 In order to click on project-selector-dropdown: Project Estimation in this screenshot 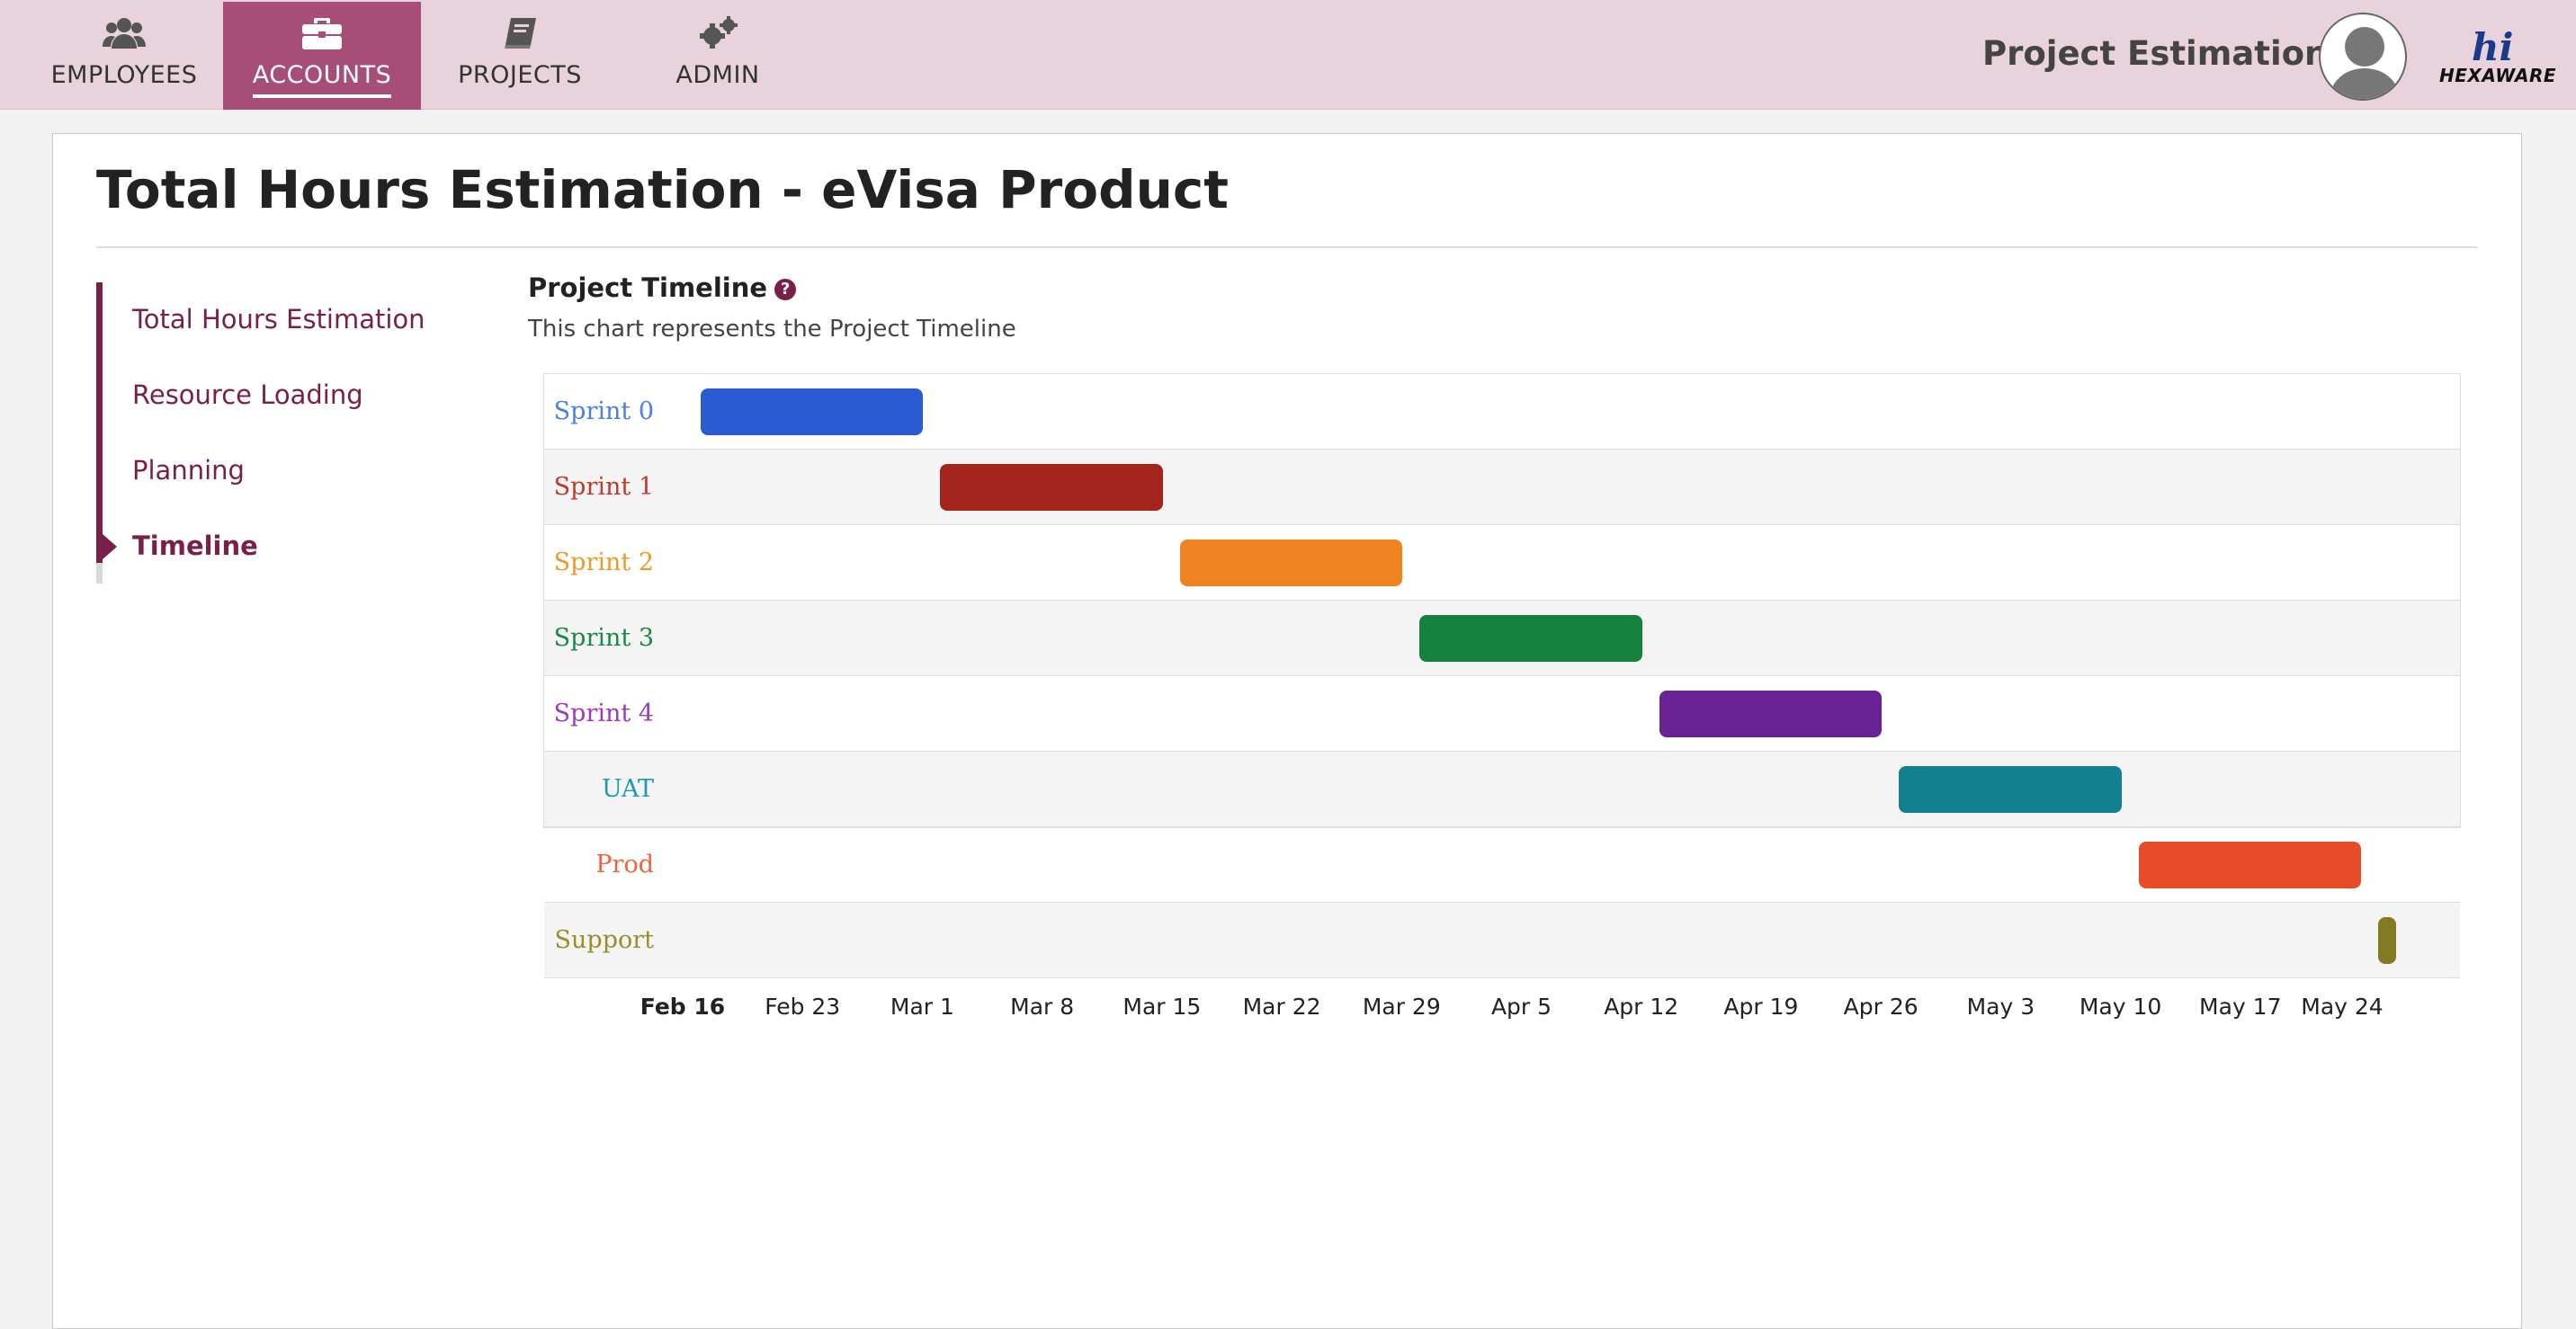, I will do `click(2169, 54)`.